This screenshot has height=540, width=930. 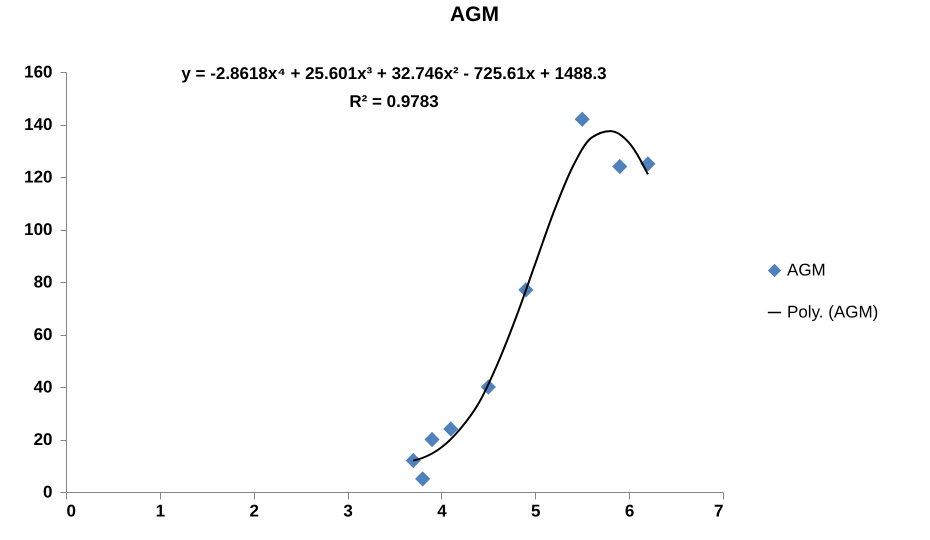 What do you see at coordinates (38, 124) in the screenshot?
I see `y-tick-label: 140` at bounding box center [38, 124].